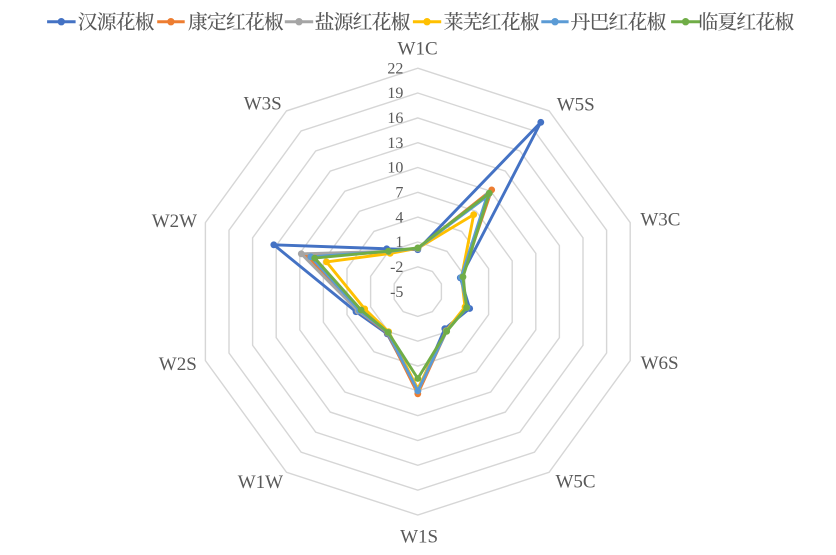  What do you see at coordinates (660, 219) in the screenshot?
I see `svg-text: W3C` at bounding box center [660, 219].